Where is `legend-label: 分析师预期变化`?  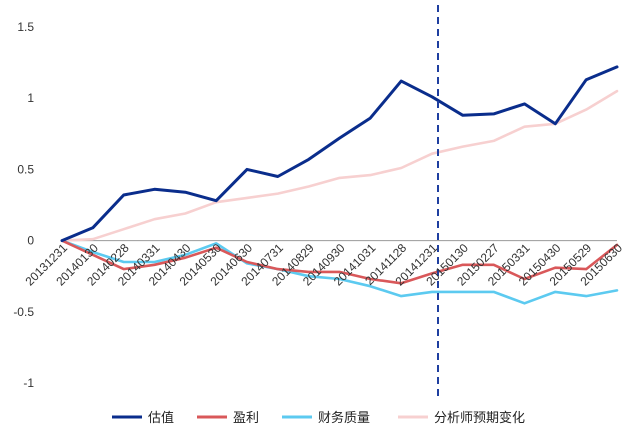
legend-label: 分析师预期变化 is located at coordinates (479, 418).